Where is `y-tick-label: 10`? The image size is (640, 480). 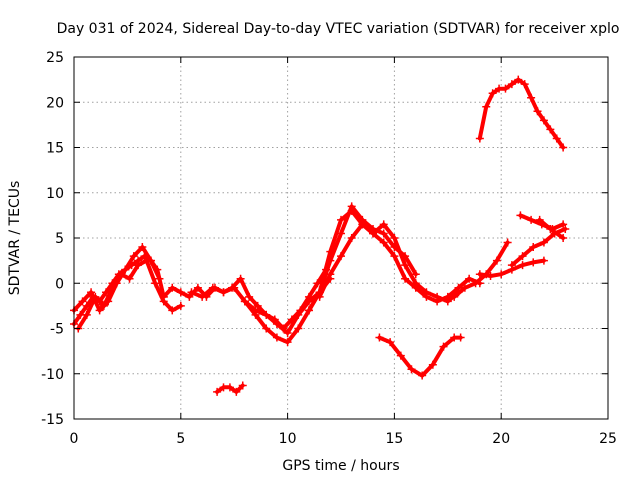
y-tick-label: 10 is located at coordinates (55, 194).